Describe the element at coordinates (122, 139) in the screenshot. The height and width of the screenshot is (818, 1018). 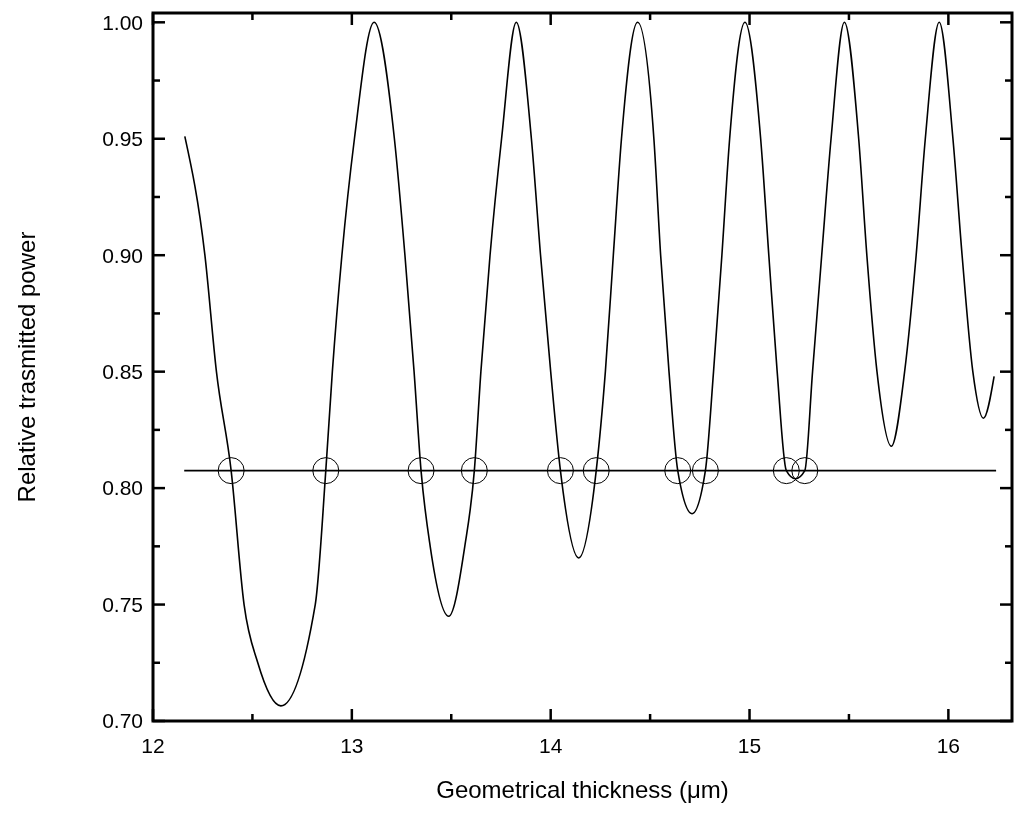
I see `y-tick-label: 0.95` at that location.